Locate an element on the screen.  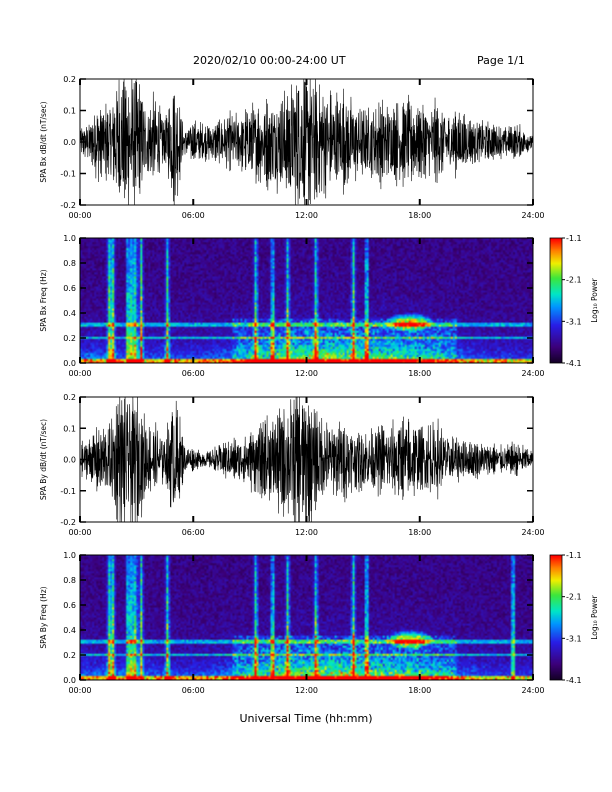
page-indicator: Page 1/1 is located at coordinates (501, 60).